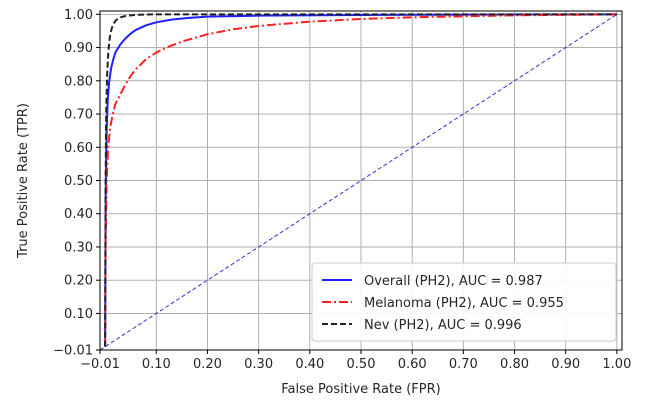 This screenshot has width=650, height=403. What do you see at coordinates (309, 364) in the screenshot?
I see `x-tick-label: 0.40` at bounding box center [309, 364].